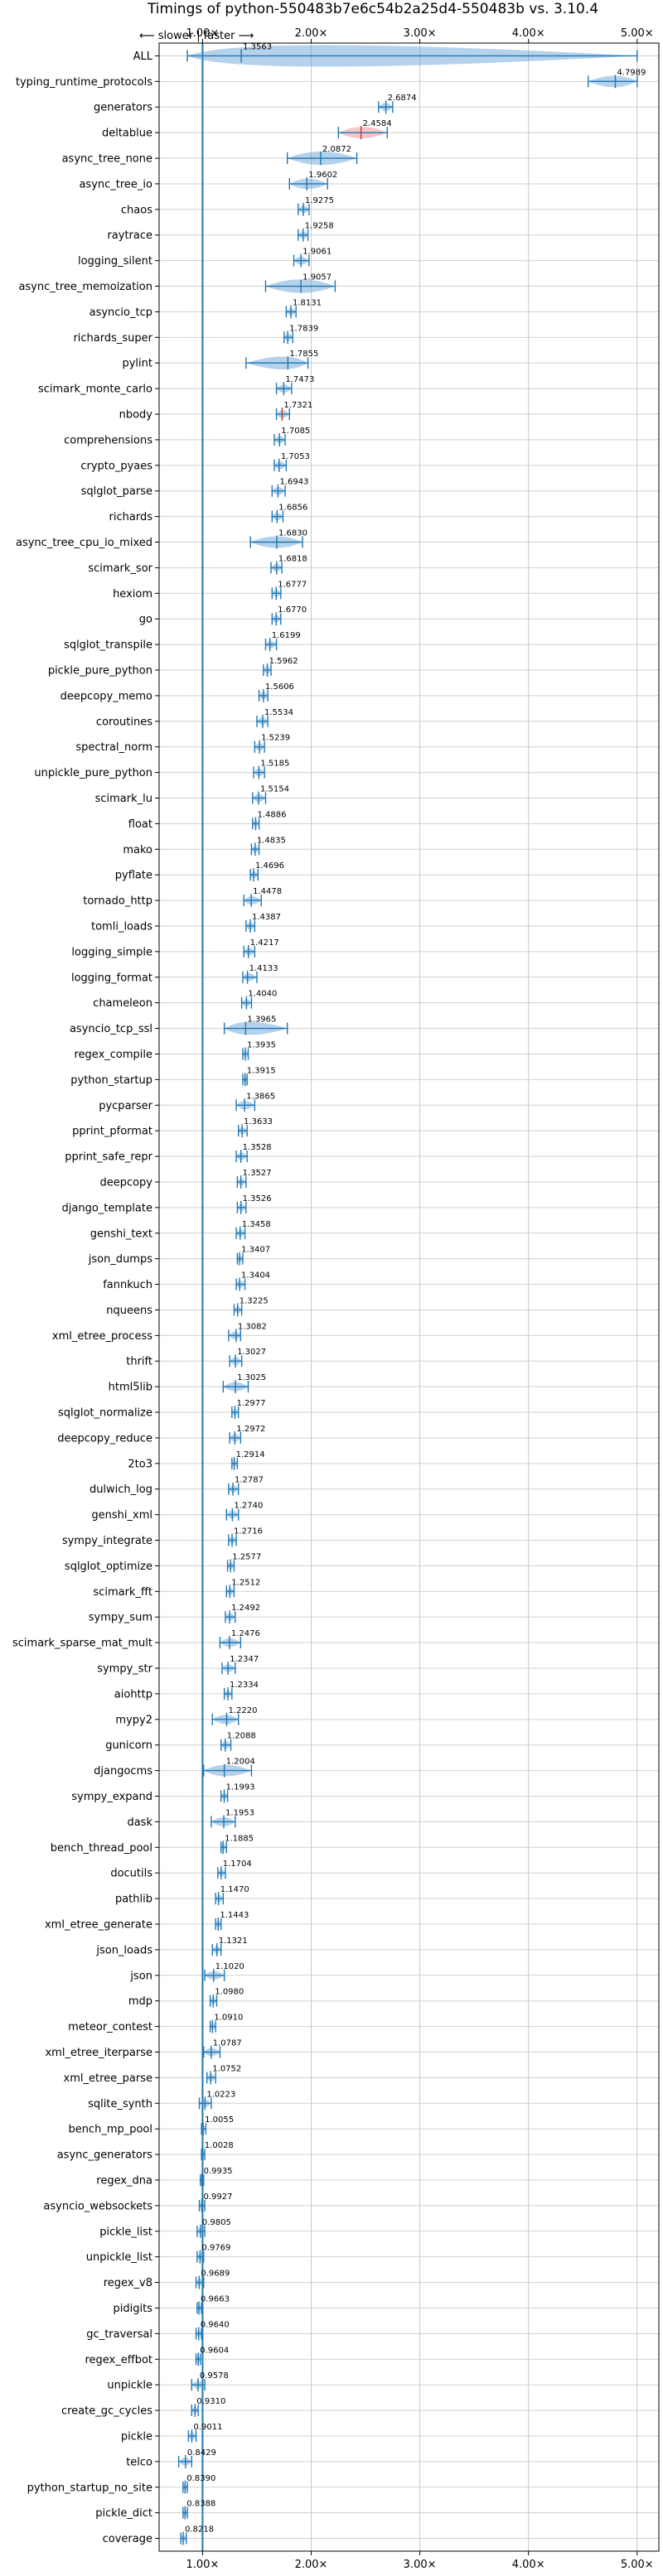 This screenshot has width=663, height=2576. Describe the element at coordinates (248, 1531) in the screenshot. I see `value-label: 1.2716` at that location.